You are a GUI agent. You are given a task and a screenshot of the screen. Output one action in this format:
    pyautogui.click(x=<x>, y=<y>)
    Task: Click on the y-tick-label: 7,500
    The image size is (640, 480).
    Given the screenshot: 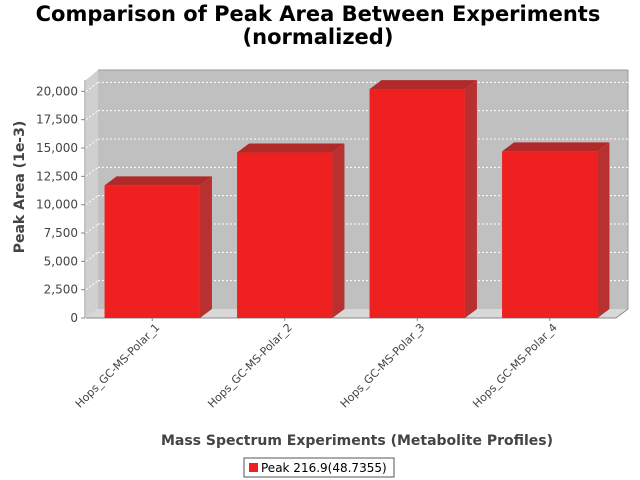 What is the action you would take?
    pyautogui.click(x=61, y=233)
    